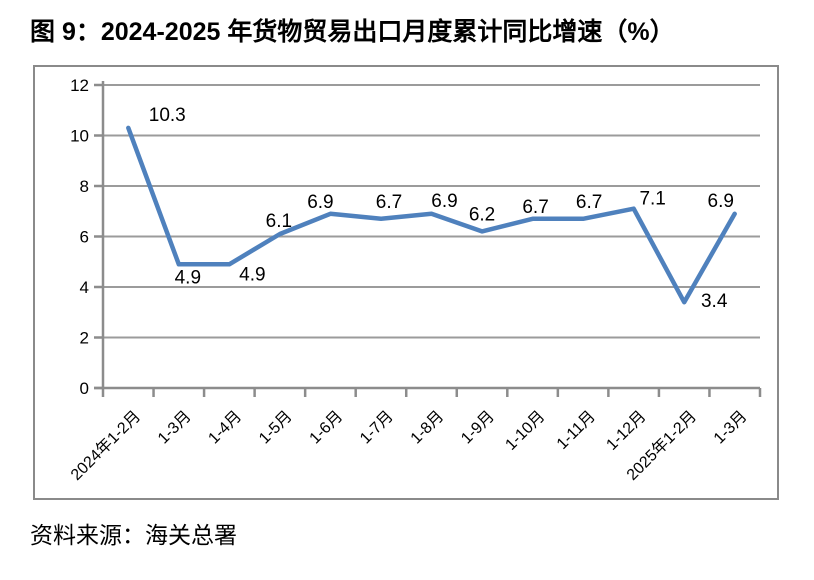 The image size is (814, 580). I want to click on x-tick-label: 1-10月, so click(525, 431).